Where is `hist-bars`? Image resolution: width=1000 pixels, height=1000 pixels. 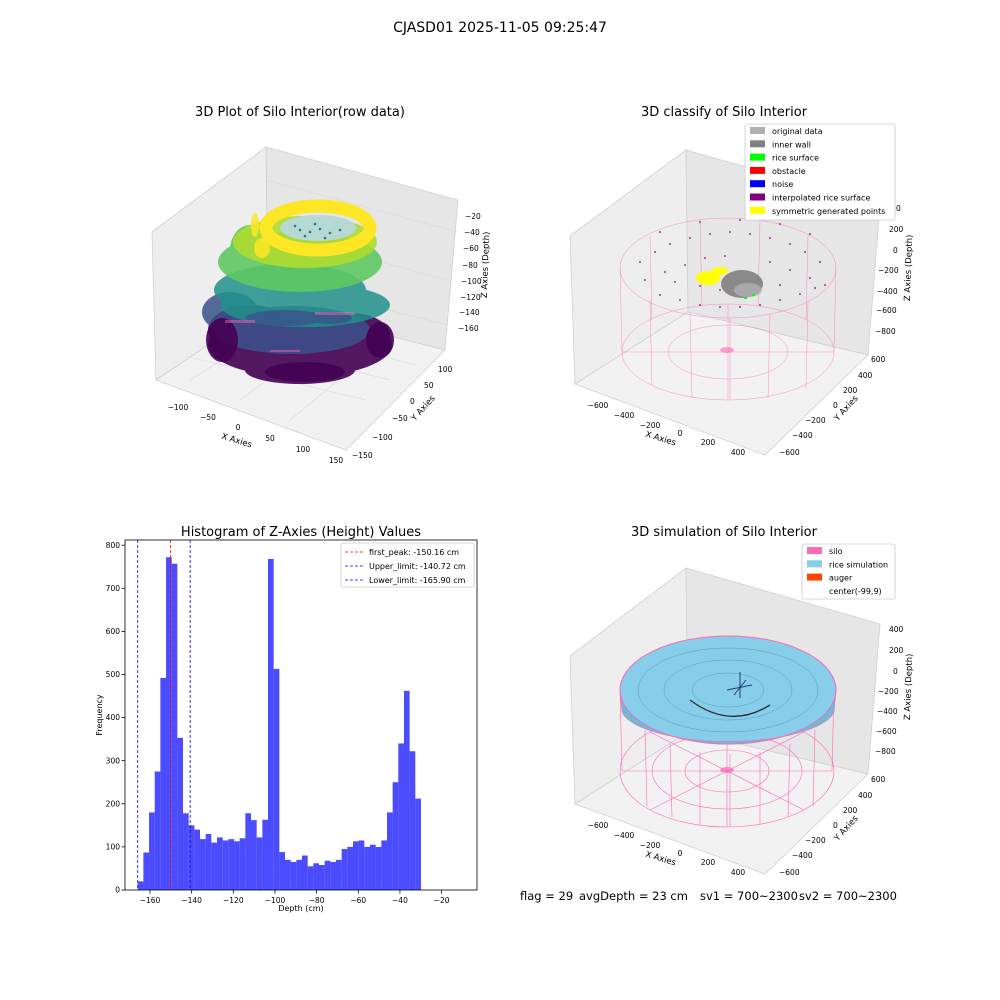 hist-bars is located at coordinates (279, 723).